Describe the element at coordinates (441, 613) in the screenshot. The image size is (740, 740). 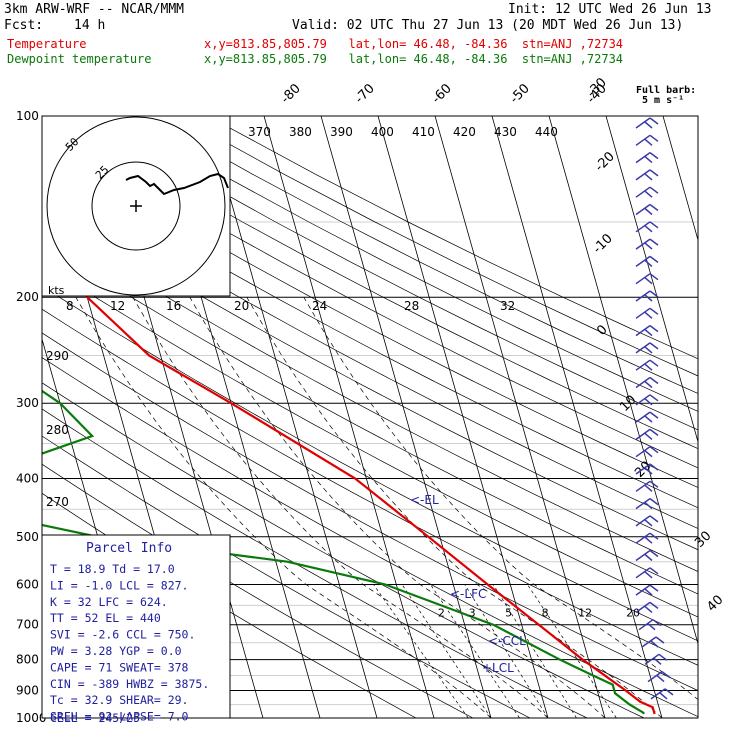
I see `mixing-ratio-label: 2` at that location.